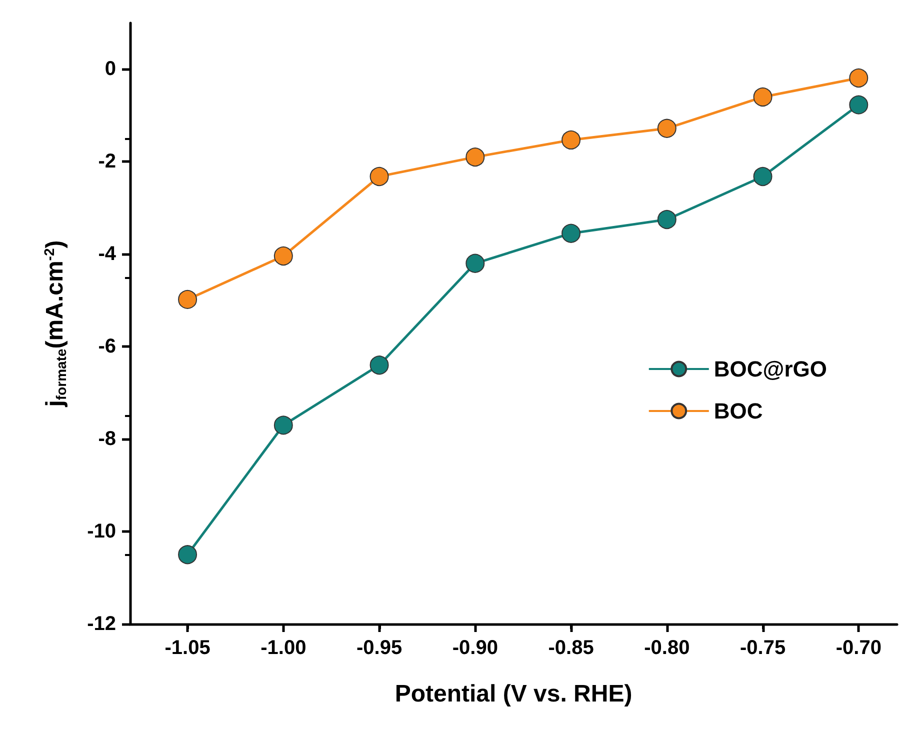 This screenshot has height=750, width=910. What do you see at coordinates (379, 648) in the screenshot?
I see `x-tick-label: -0.95` at bounding box center [379, 648].